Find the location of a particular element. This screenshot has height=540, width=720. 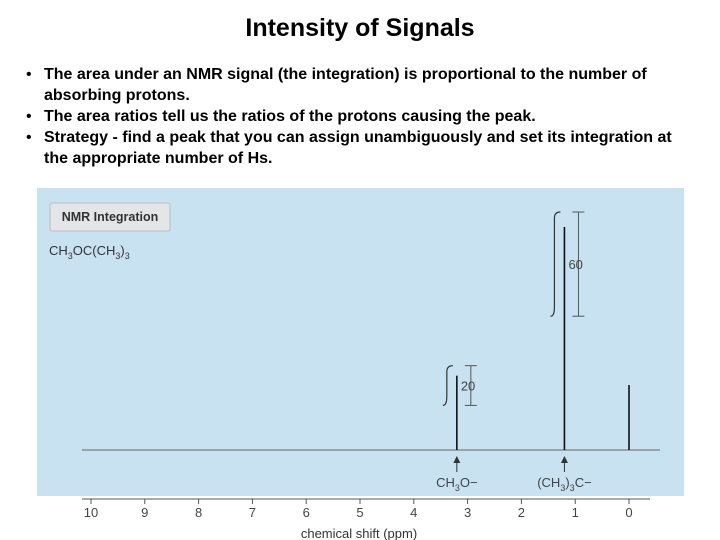

slide-title: Intensity of Signals is located at coordinates (360, 28).